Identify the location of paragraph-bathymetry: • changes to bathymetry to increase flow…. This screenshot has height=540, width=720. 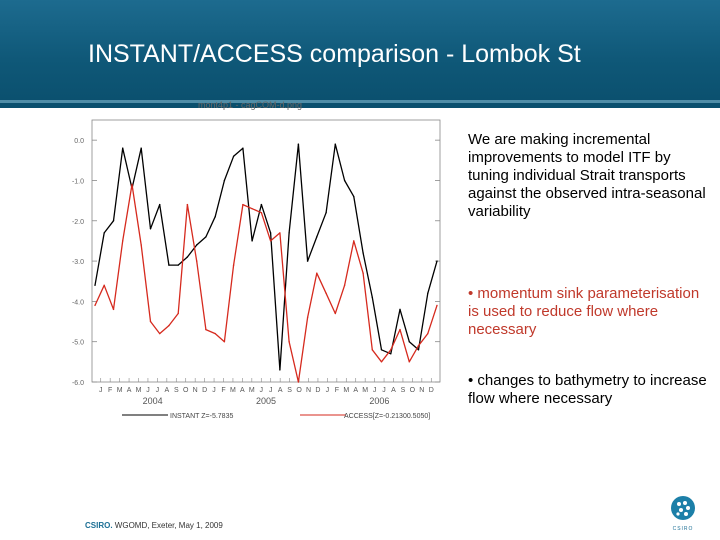
(587, 389).